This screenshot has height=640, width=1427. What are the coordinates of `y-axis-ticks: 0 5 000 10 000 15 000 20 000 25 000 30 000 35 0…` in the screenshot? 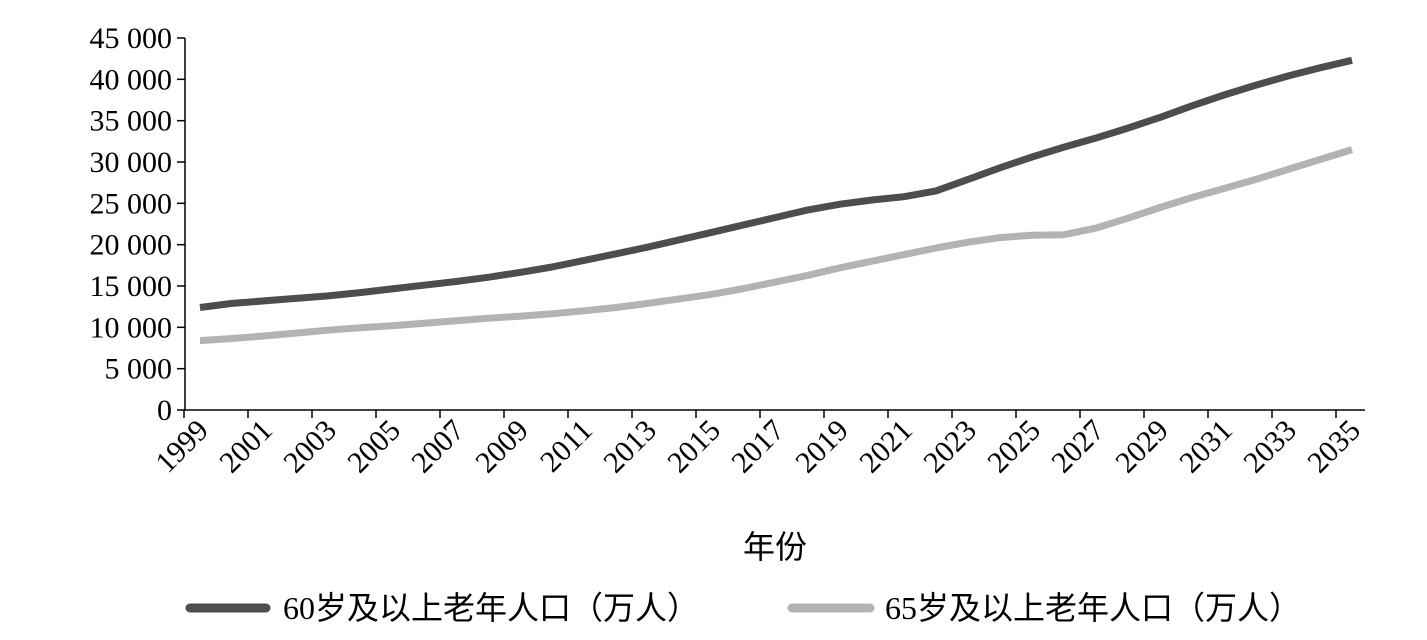 It's located at (137, 224).